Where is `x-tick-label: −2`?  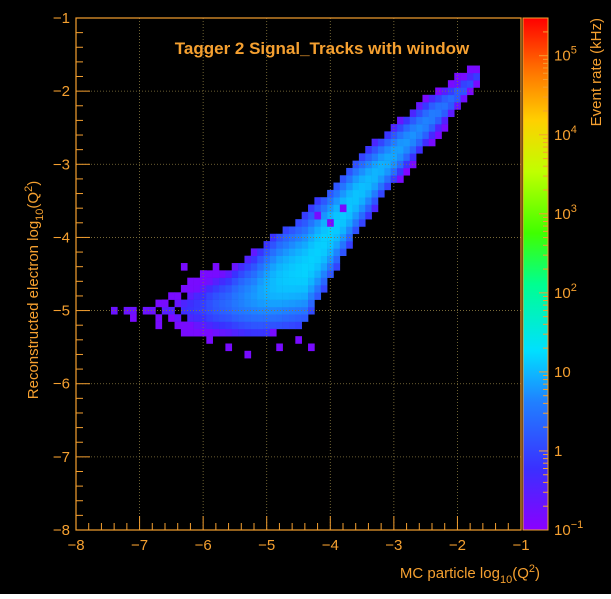
x-tick-label: −2 is located at coordinates (457, 545).